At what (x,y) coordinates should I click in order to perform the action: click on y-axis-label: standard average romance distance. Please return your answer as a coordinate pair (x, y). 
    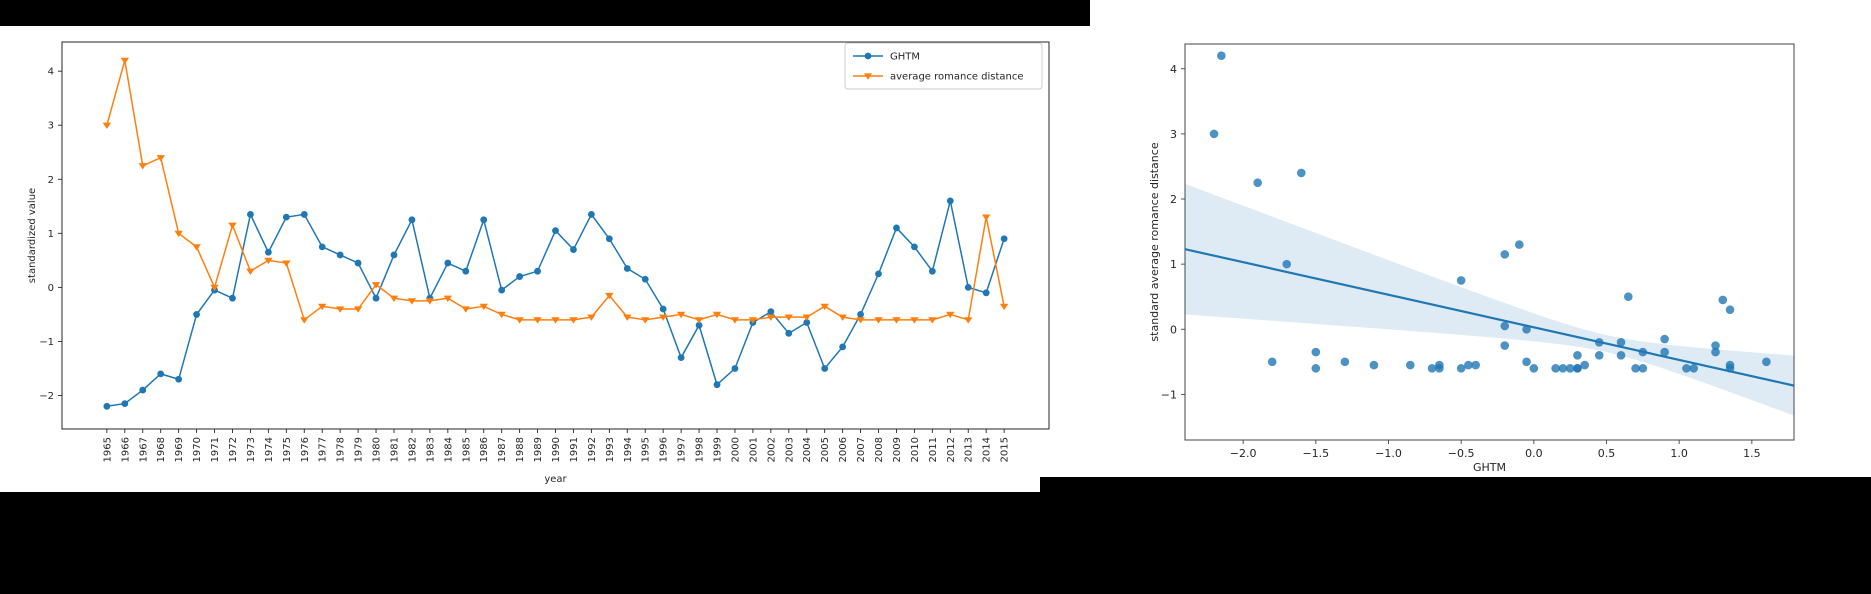
    Looking at the image, I should click on (1154, 241).